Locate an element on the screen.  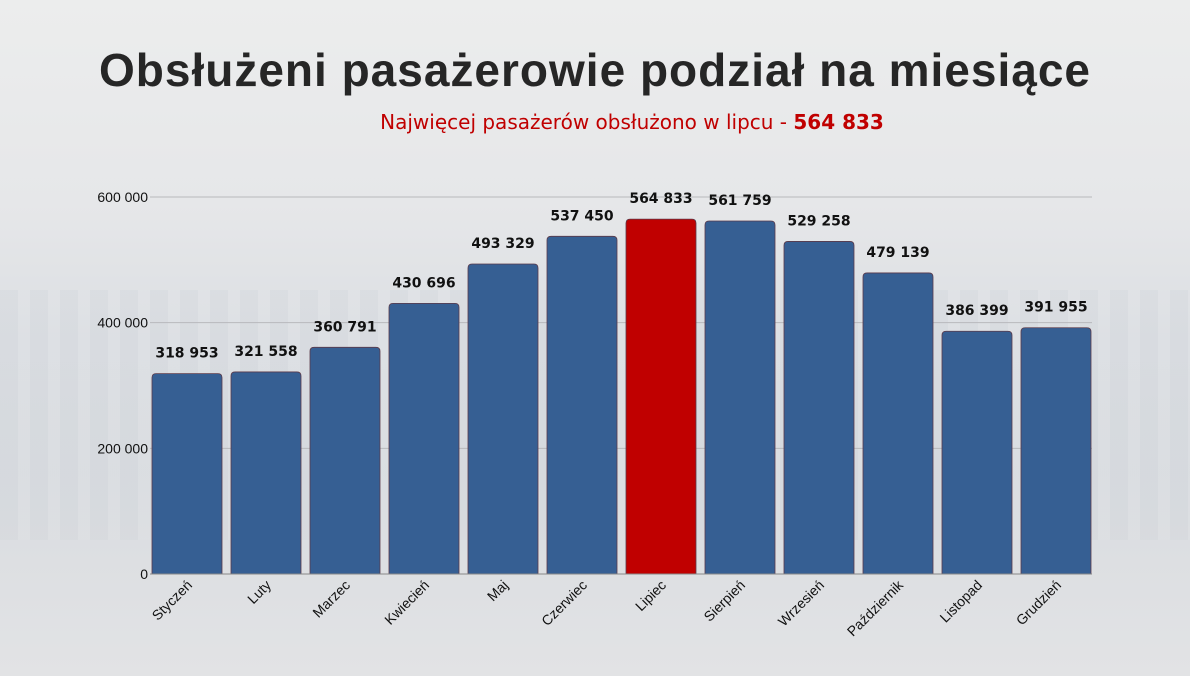
y-tick-label: 400 000 is located at coordinates (122, 323).